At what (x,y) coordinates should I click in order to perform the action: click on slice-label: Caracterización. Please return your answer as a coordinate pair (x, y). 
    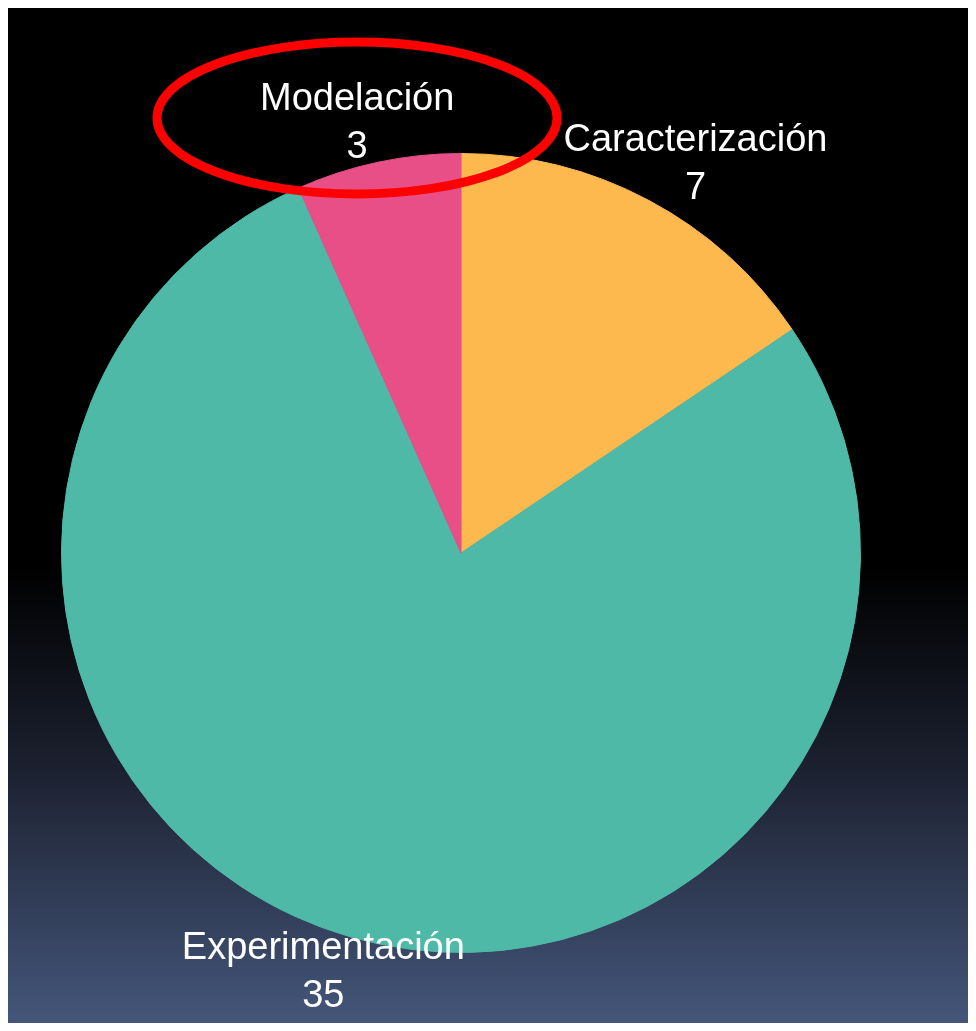
    Looking at the image, I should click on (695, 138).